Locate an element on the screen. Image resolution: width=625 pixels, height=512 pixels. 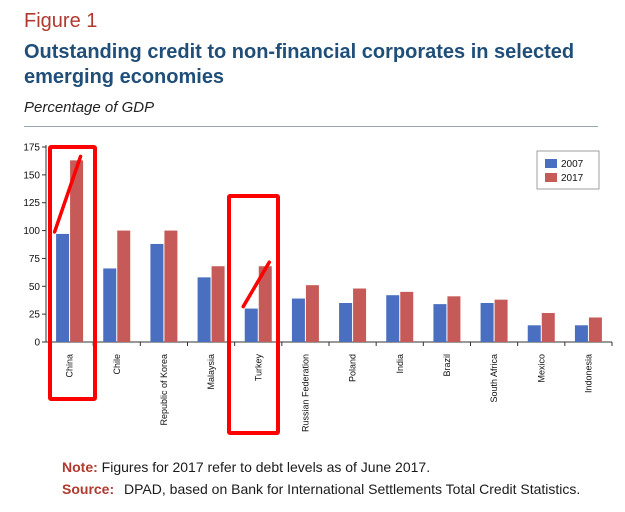
highlight-box-turkey is located at coordinates (253, 314).